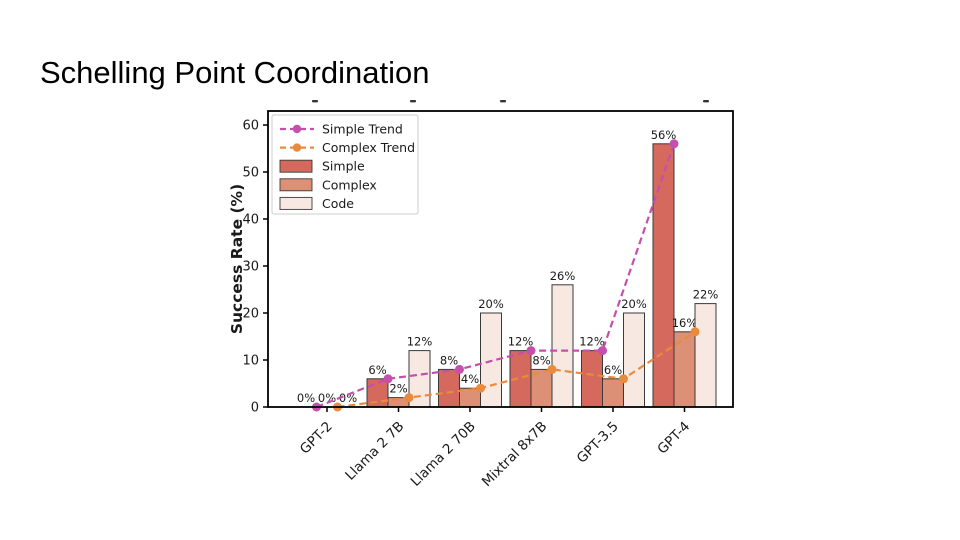 This screenshot has height=540, width=960. What do you see at coordinates (250, 267) in the screenshot?
I see `y-tick-label: 30` at bounding box center [250, 267].